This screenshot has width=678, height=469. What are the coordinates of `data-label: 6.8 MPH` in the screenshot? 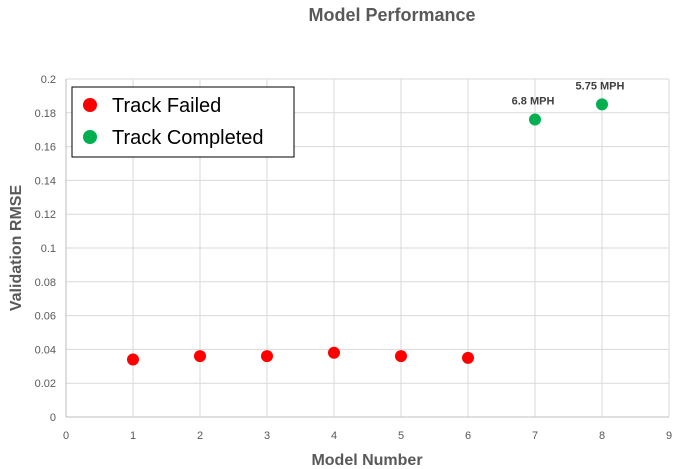 It's located at (533, 102).